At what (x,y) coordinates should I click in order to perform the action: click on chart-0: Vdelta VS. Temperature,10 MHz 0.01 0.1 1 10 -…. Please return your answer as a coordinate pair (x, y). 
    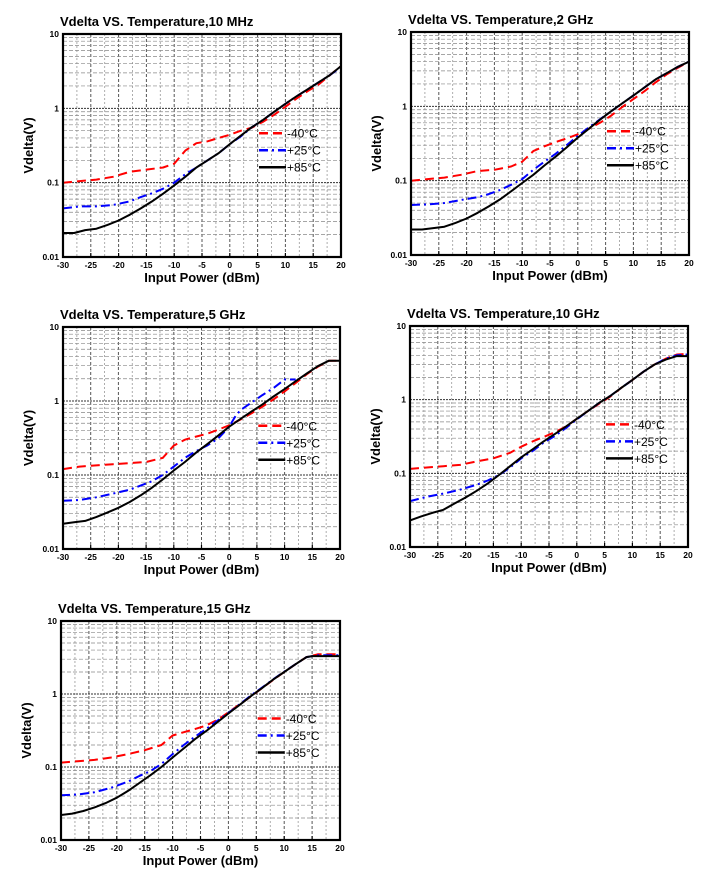
    Looking at the image, I should click on (183, 149).